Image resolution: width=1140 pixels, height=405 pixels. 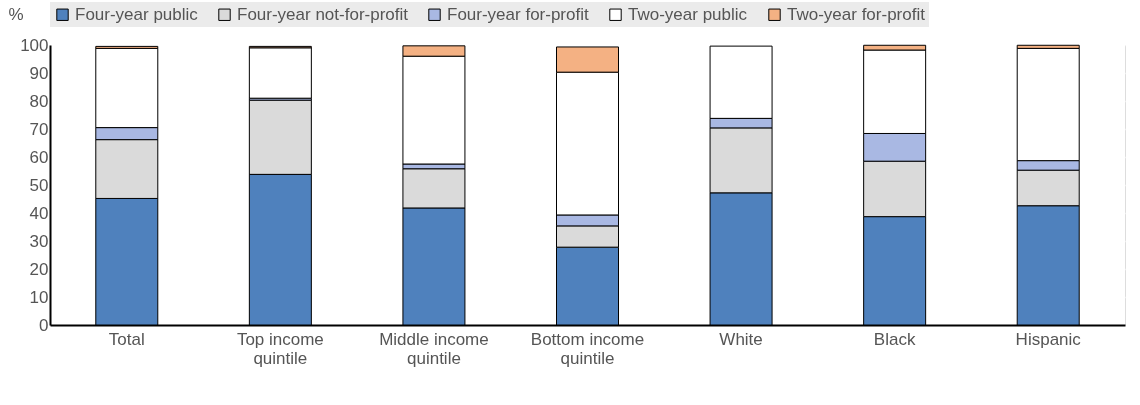 I want to click on y-tick-label: 80, so click(x=39, y=101).